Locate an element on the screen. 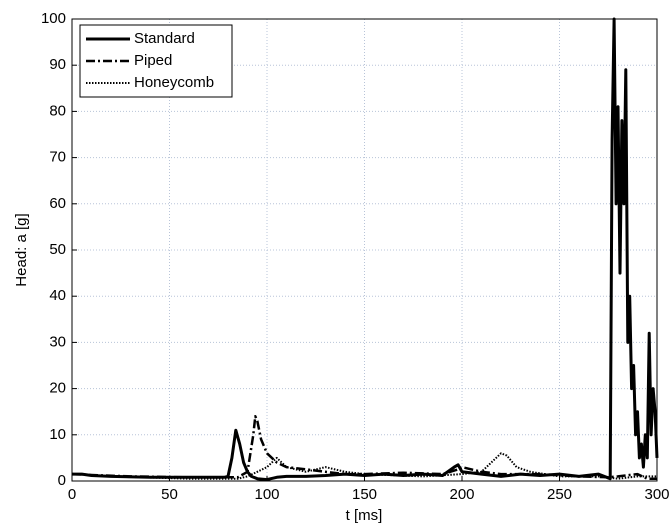 The width and height of the screenshot is (671, 527). x-tick-label: 0 is located at coordinates (72, 494).